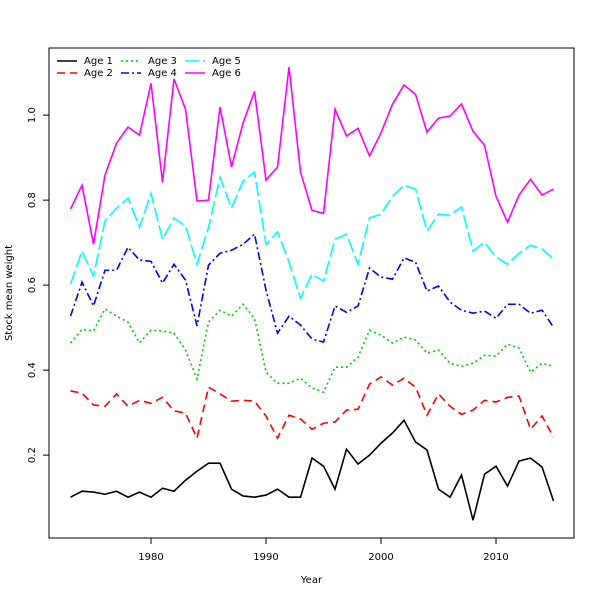 The image size is (600, 600). What do you see at coordinates (32, 285) in the screenshot?
I see `y-tick-label: 0.6` at bounding box center [32, 285].